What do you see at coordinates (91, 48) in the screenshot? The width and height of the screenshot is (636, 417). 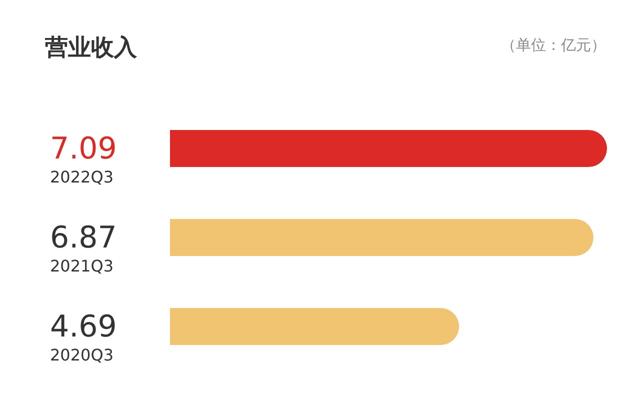 I see `title: 营业收入` at bounding box center [91, 48].